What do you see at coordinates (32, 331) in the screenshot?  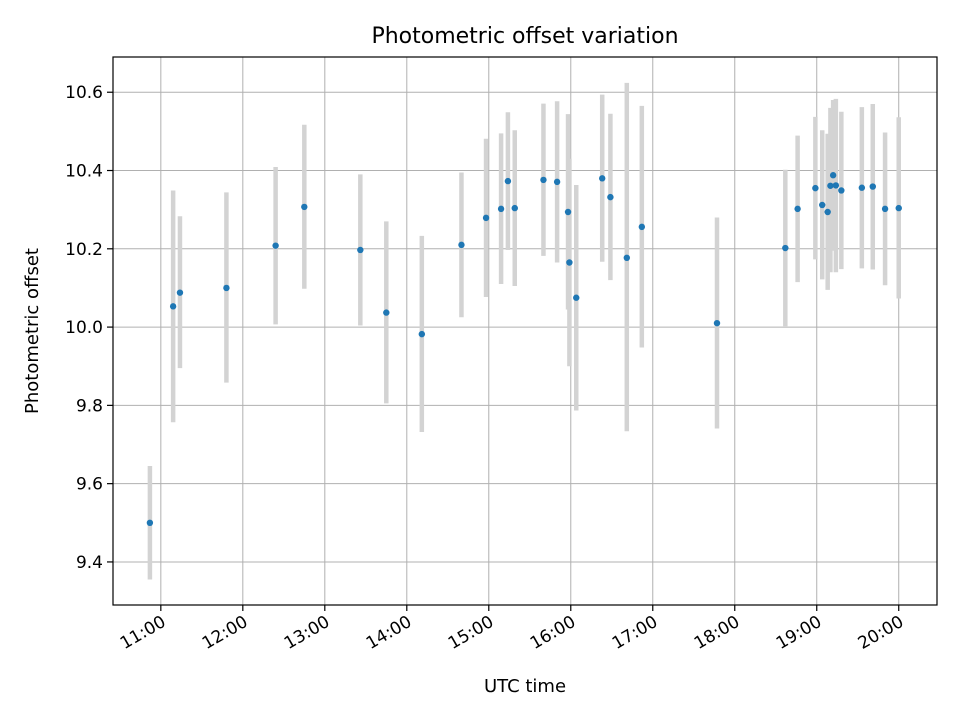 I see `y-axis-label: Photometric offset` at bounding box center [32, 331].